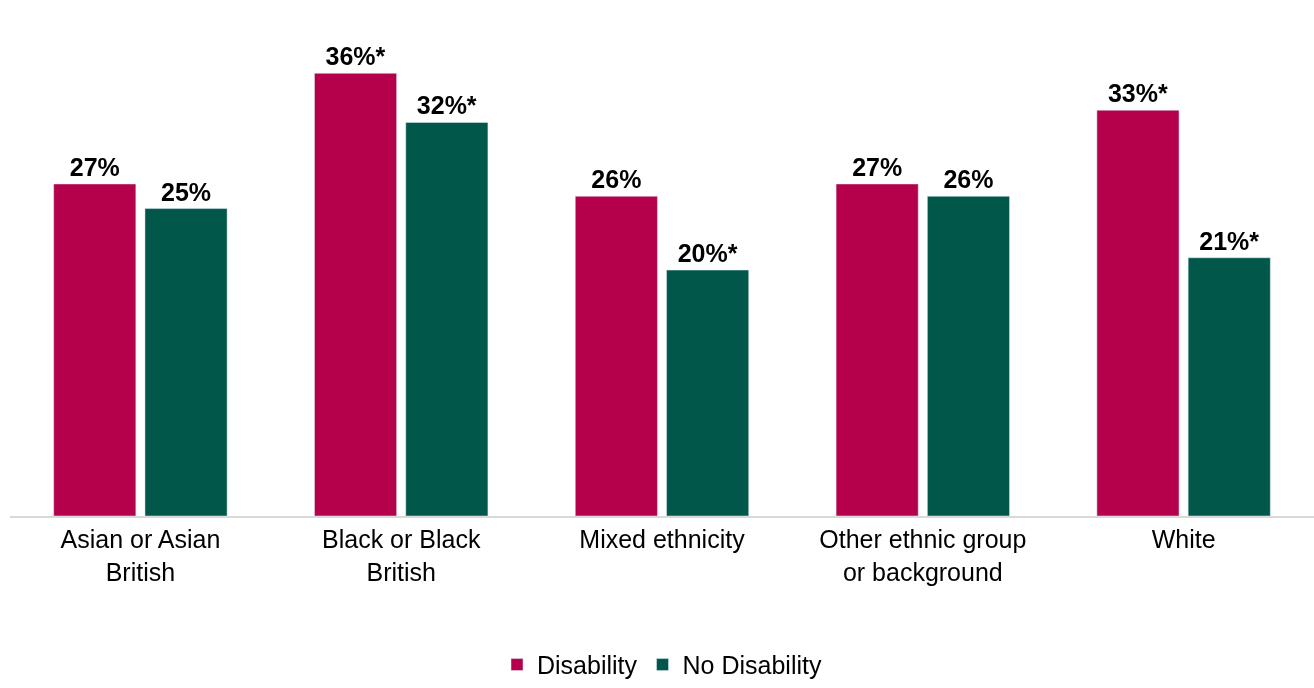 Image resolution: width=1314 pixels, height=688 pixels. What do you see at coordinates (587, 665) in the screenshot?
I see `legend-label: Disability` at bounding box center [587, 665].